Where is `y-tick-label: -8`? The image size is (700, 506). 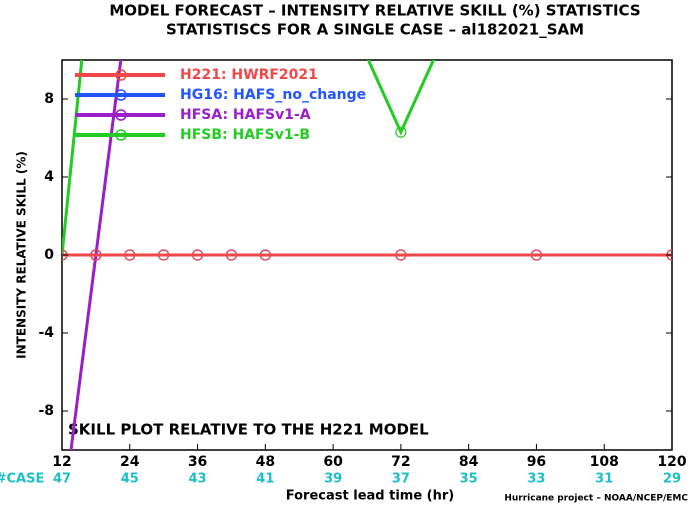
y-tick-label: -8 is located at coordinates (46, 411).